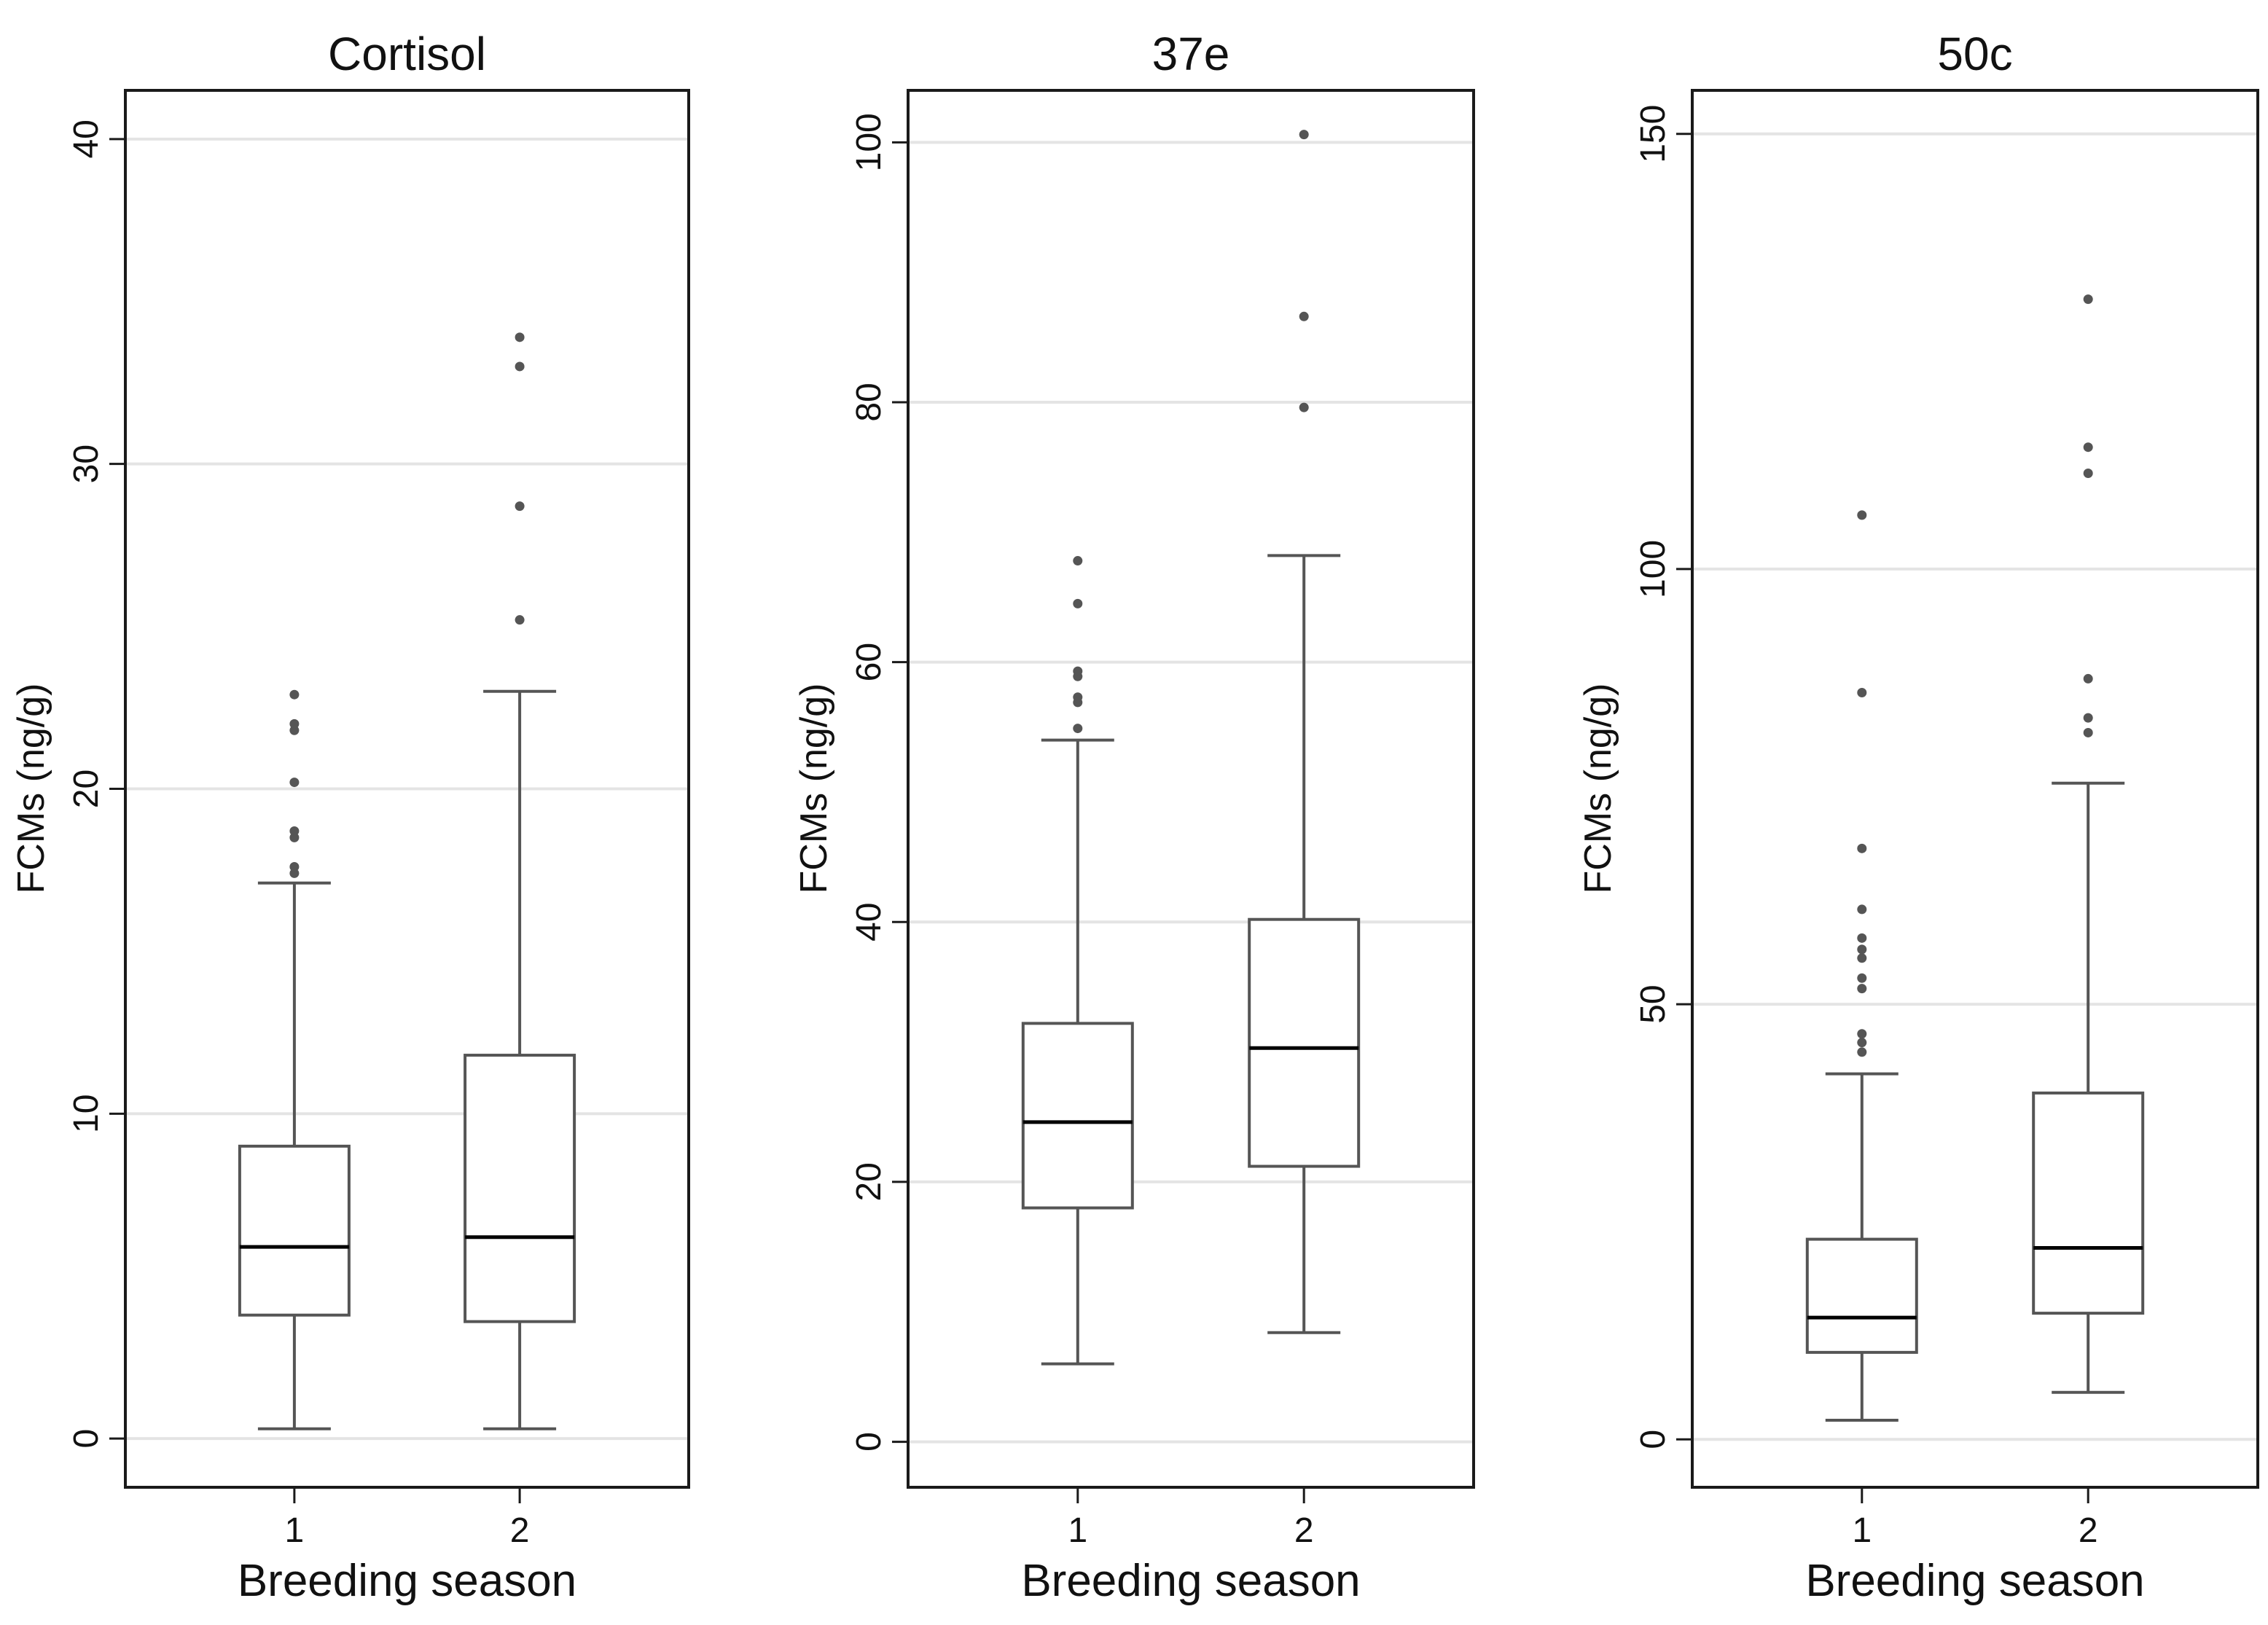  I want to click on y-tick-label: 30, so click(86, 464).